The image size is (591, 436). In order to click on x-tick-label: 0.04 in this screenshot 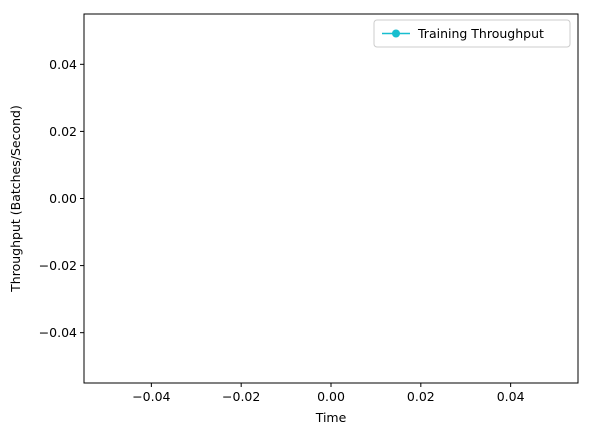, I will do `click(511, 396)`.